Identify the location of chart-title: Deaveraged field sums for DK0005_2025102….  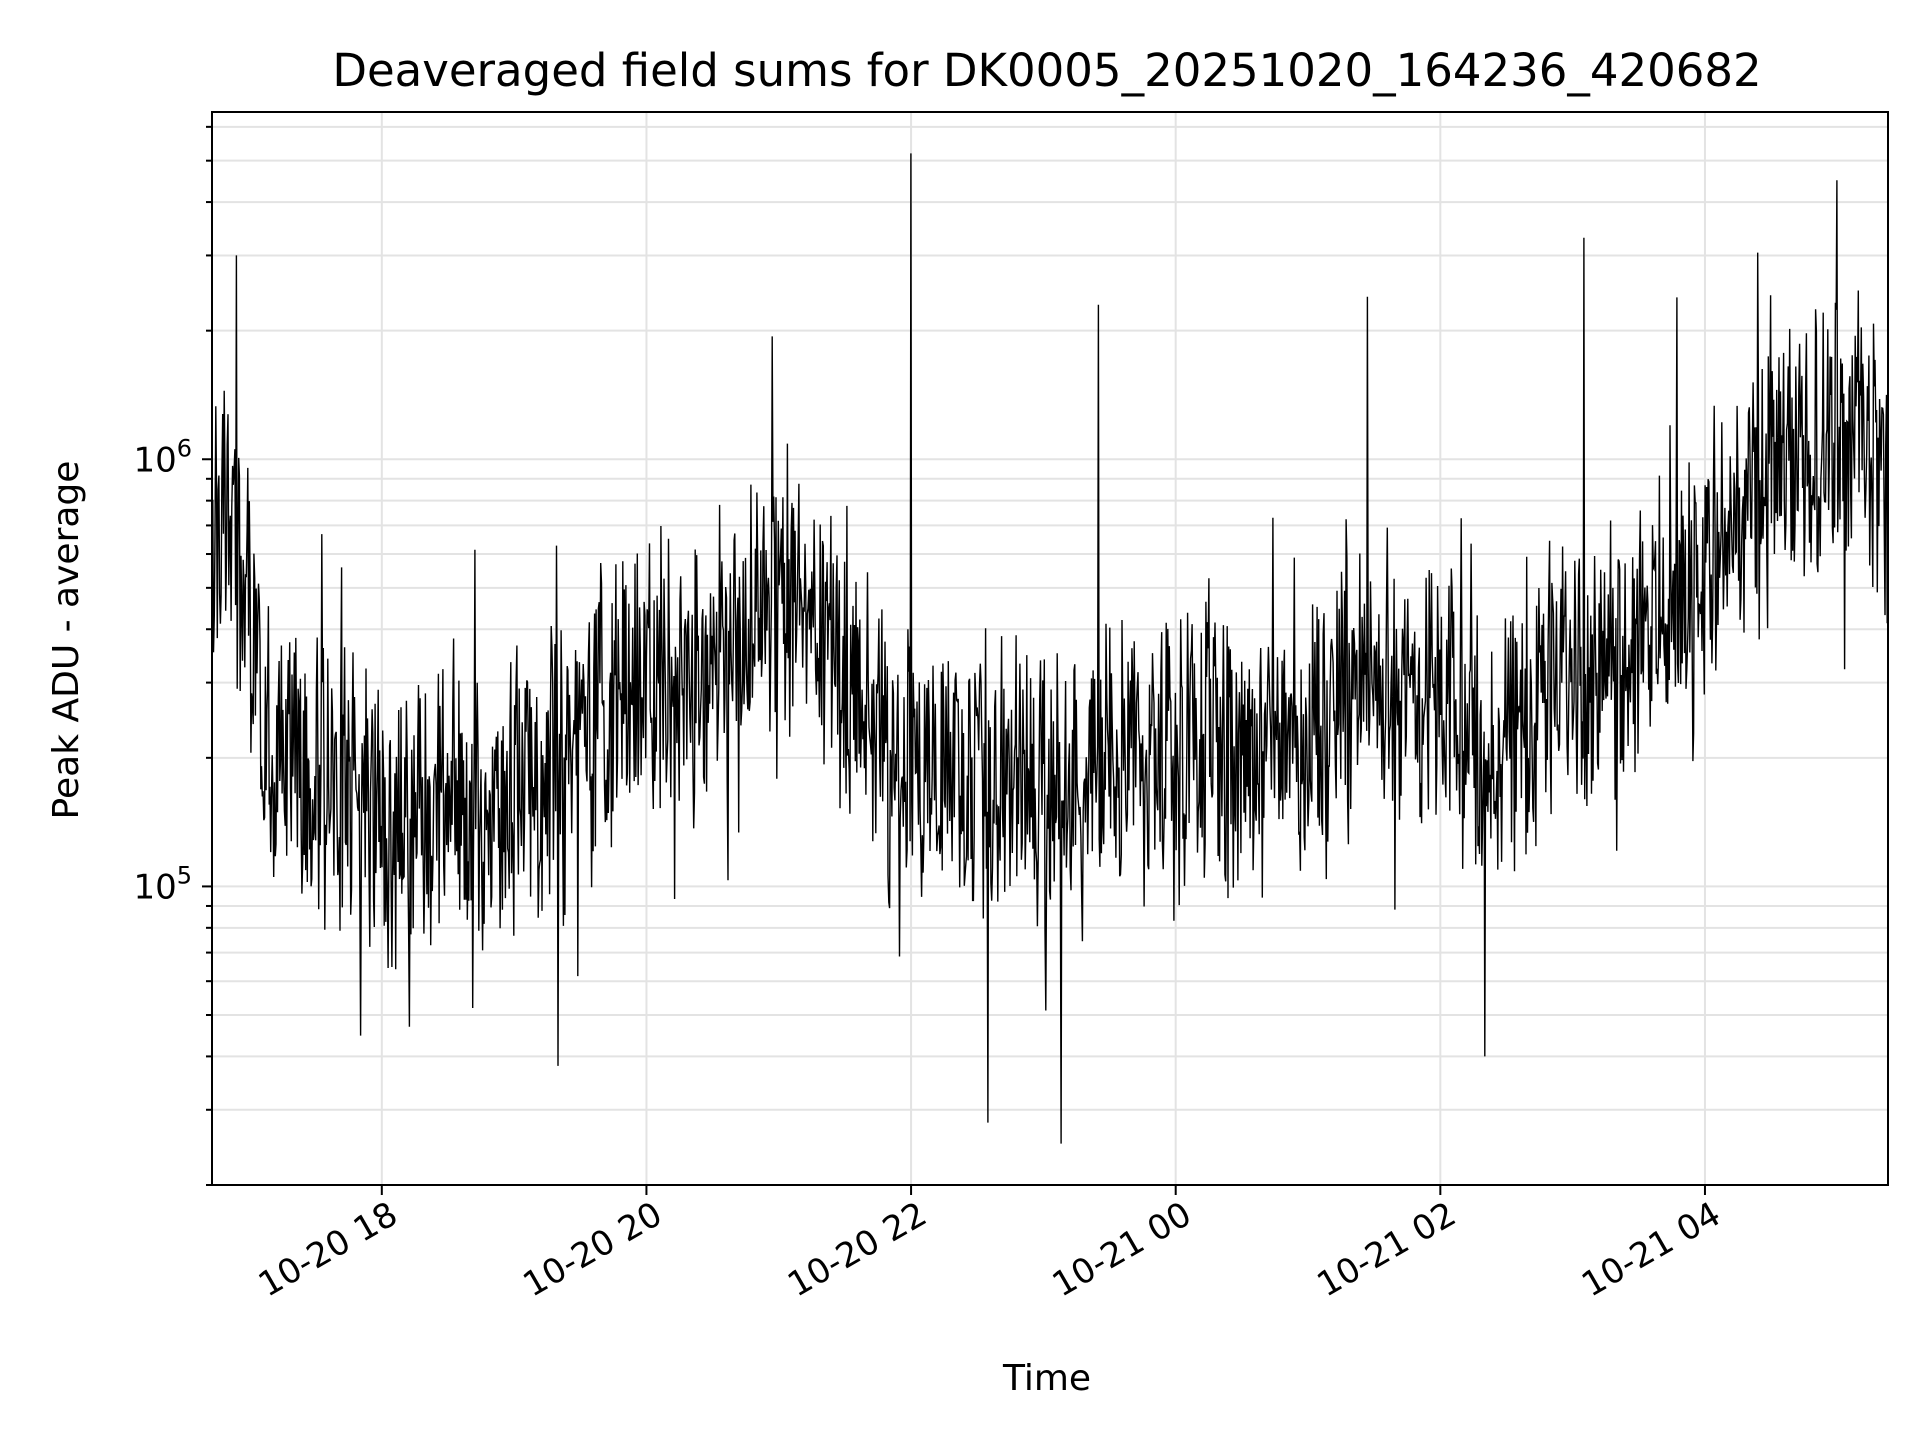
(1046, 70).